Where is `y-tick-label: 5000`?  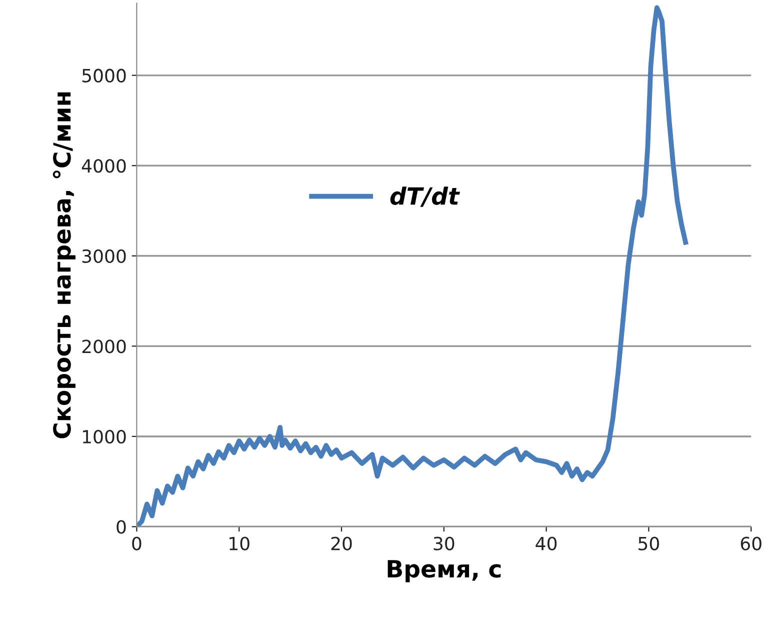
y-tick-label: 5000 is located at coordinates (104, 75).